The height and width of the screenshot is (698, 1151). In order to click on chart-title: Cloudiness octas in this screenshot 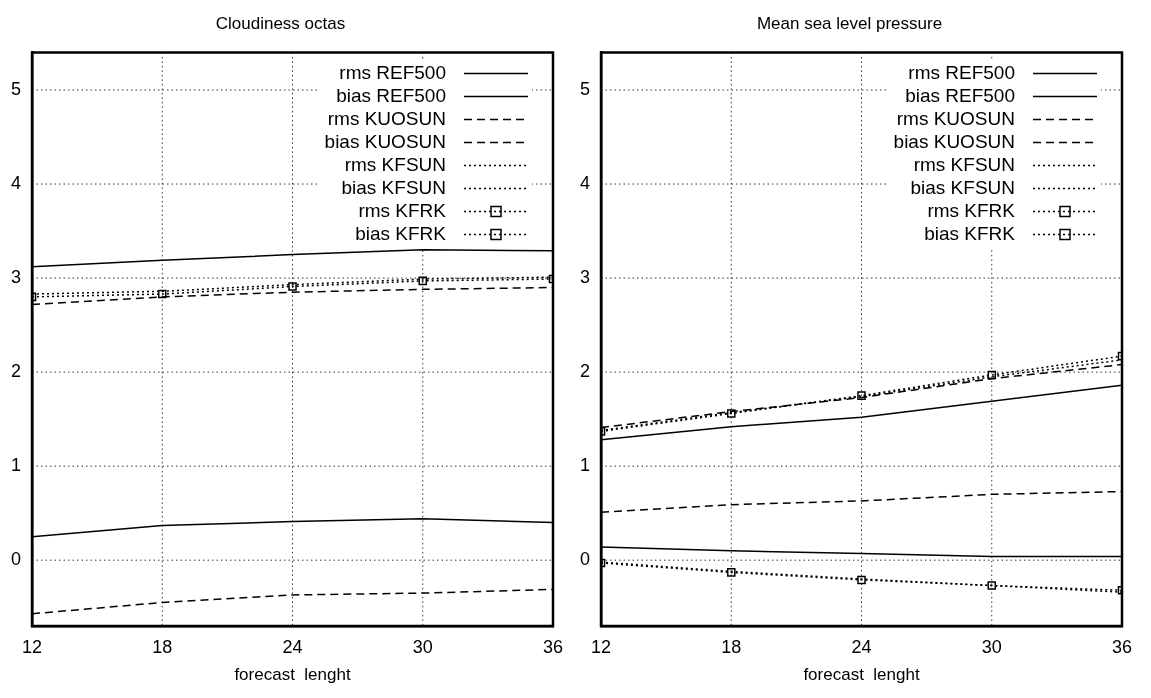, I will do `click(280, 23)`.